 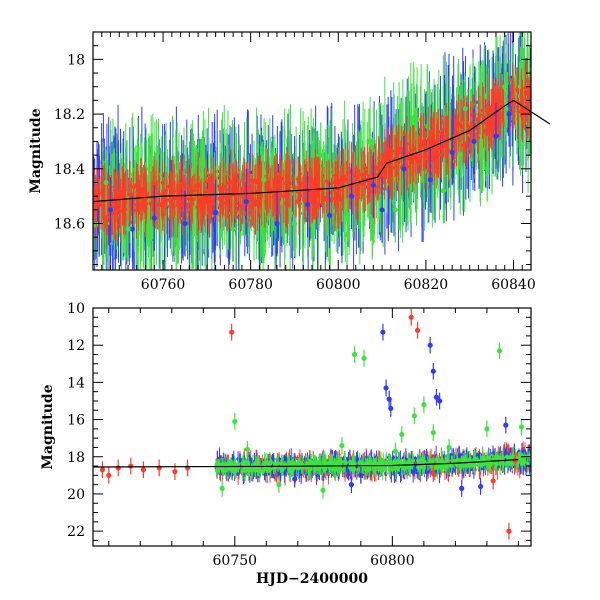 What do you see at coordinates (338, 285) in the screenshot?
I see `x-tick-label: 60800` at bounding box center [338, 285].